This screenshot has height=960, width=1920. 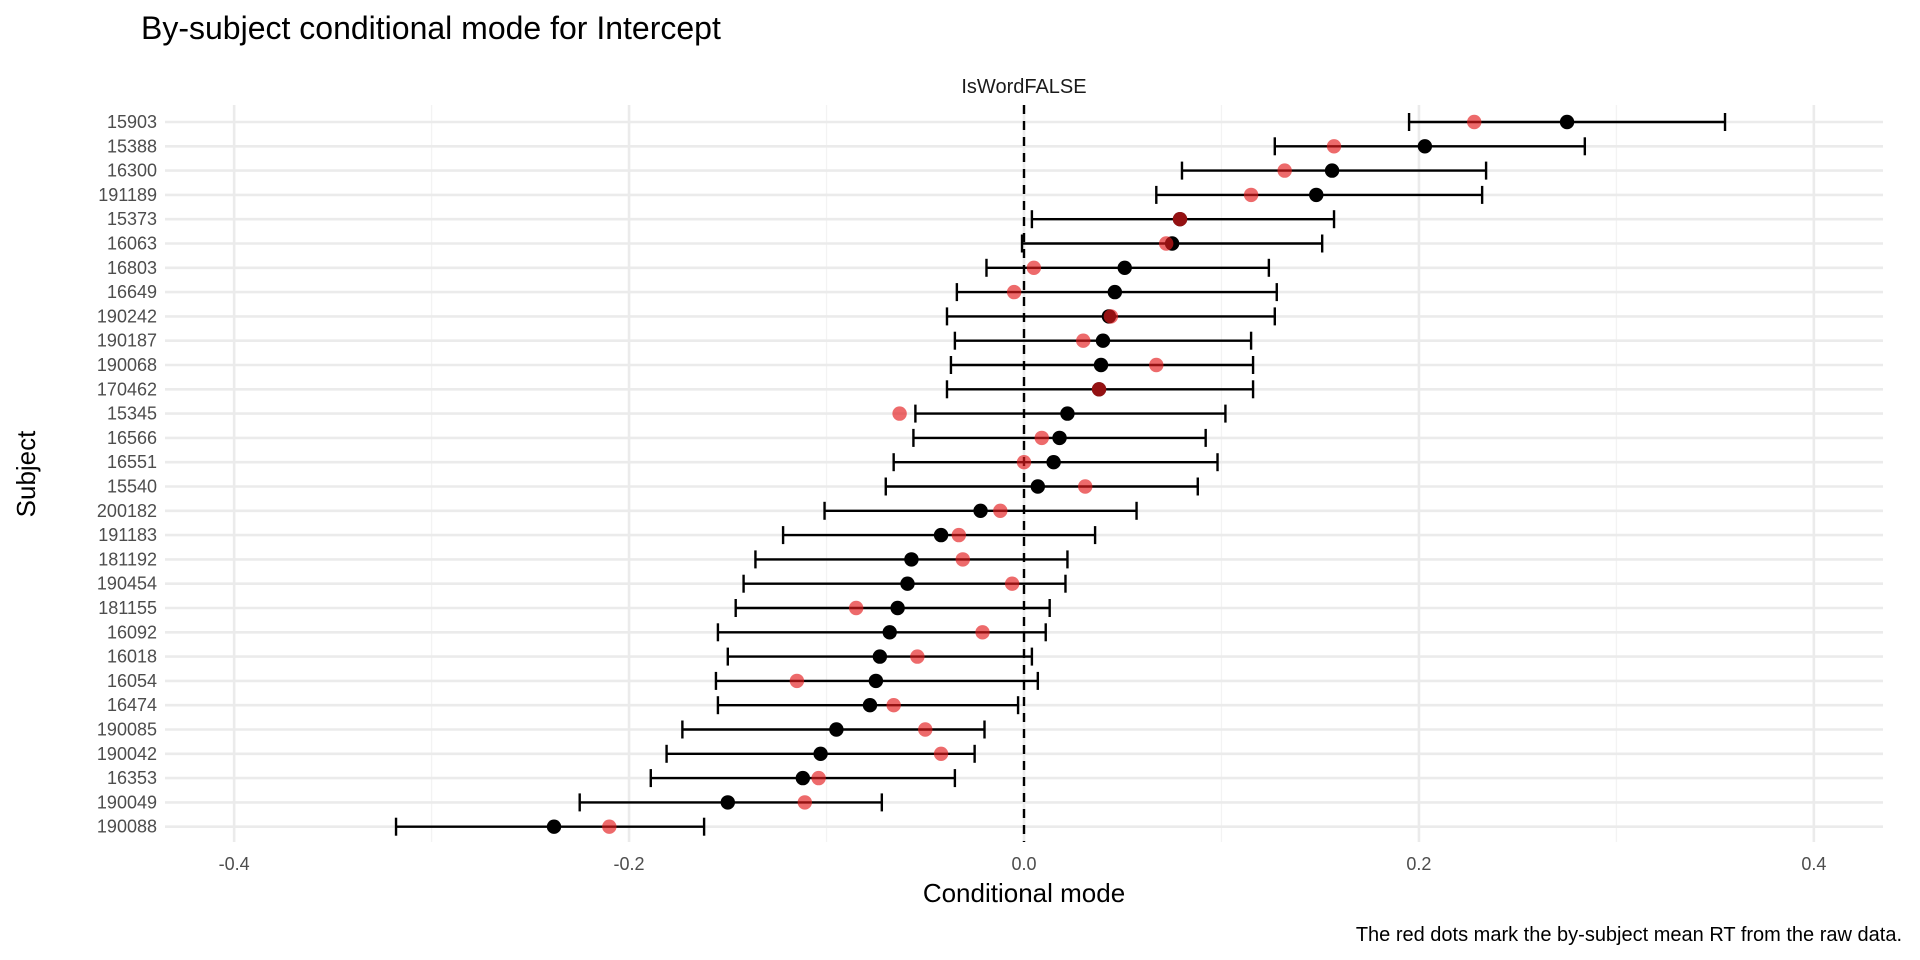 What do you see at coordinates (127, 535) in the screenshot?
I see `y-tick-label: 191183` at bounding box center [127, 535].